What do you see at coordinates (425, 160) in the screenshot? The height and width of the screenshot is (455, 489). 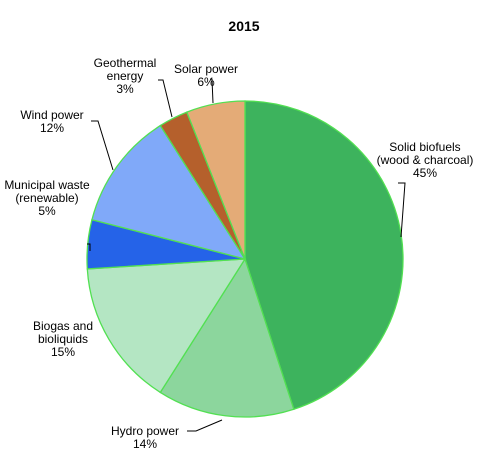 I see `slice-label-solid-biofuels-wood-charcoal: Solid biofuels (wood & charcoal) 45%` at bounding box center [425, 160].